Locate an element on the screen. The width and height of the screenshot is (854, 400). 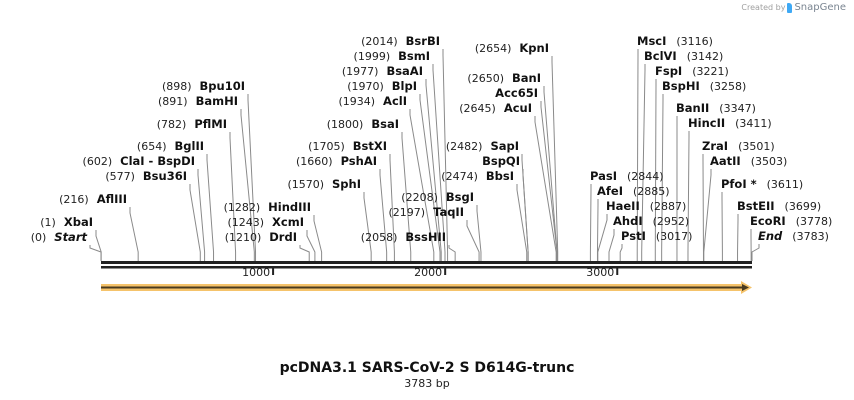
site-name: BssHII is located at coordinates (425, 237).